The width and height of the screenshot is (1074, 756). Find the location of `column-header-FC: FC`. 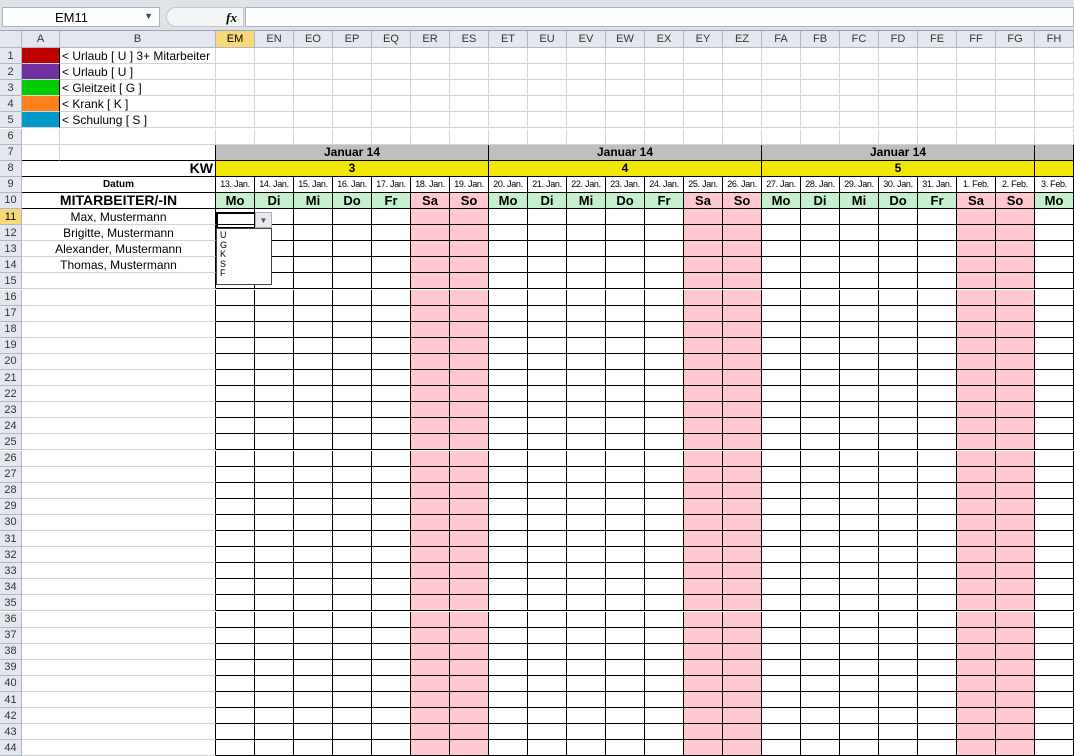

column-header-FC: FC is located at coordinates (859, 39).